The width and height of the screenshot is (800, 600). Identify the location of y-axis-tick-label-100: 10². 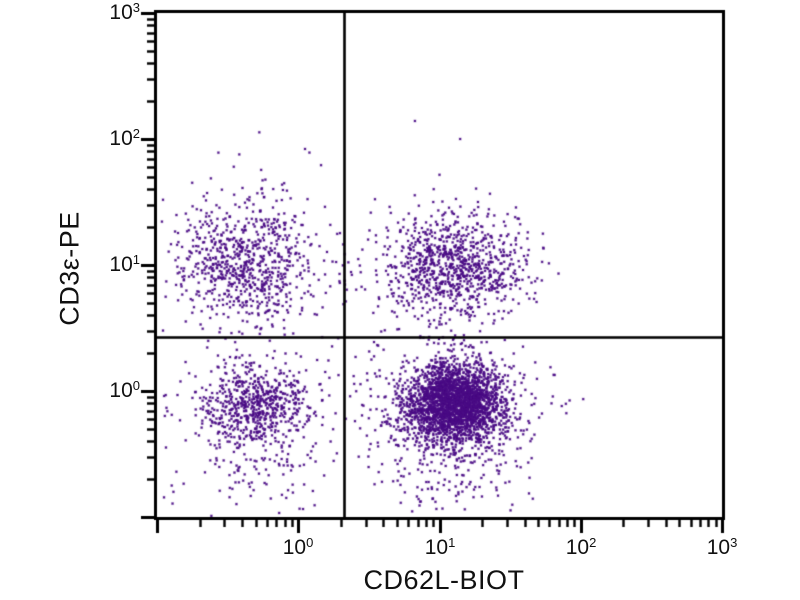
(124, 138).